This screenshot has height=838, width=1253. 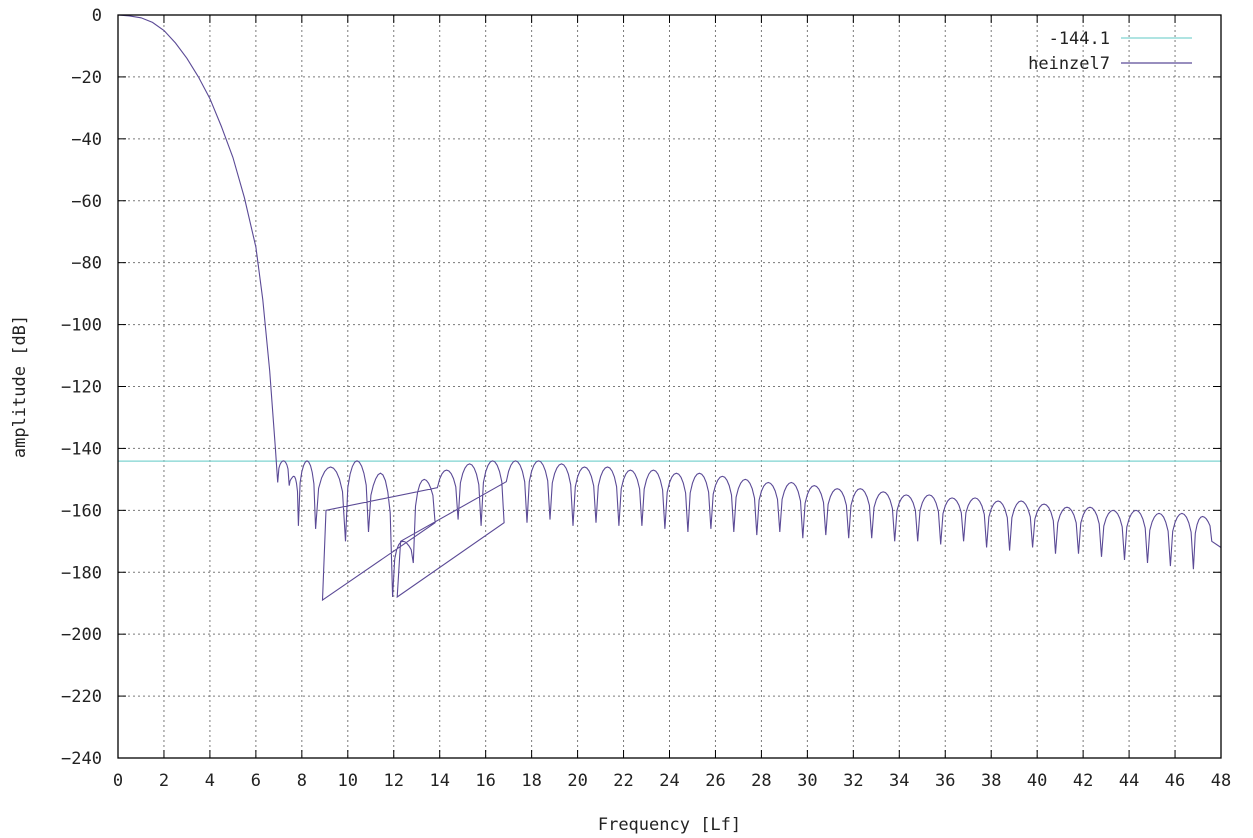 What do you see at coordinates (302, 781) in the screenshot?
I see `x-tick-label: 8` at bounding box center [302, 781].